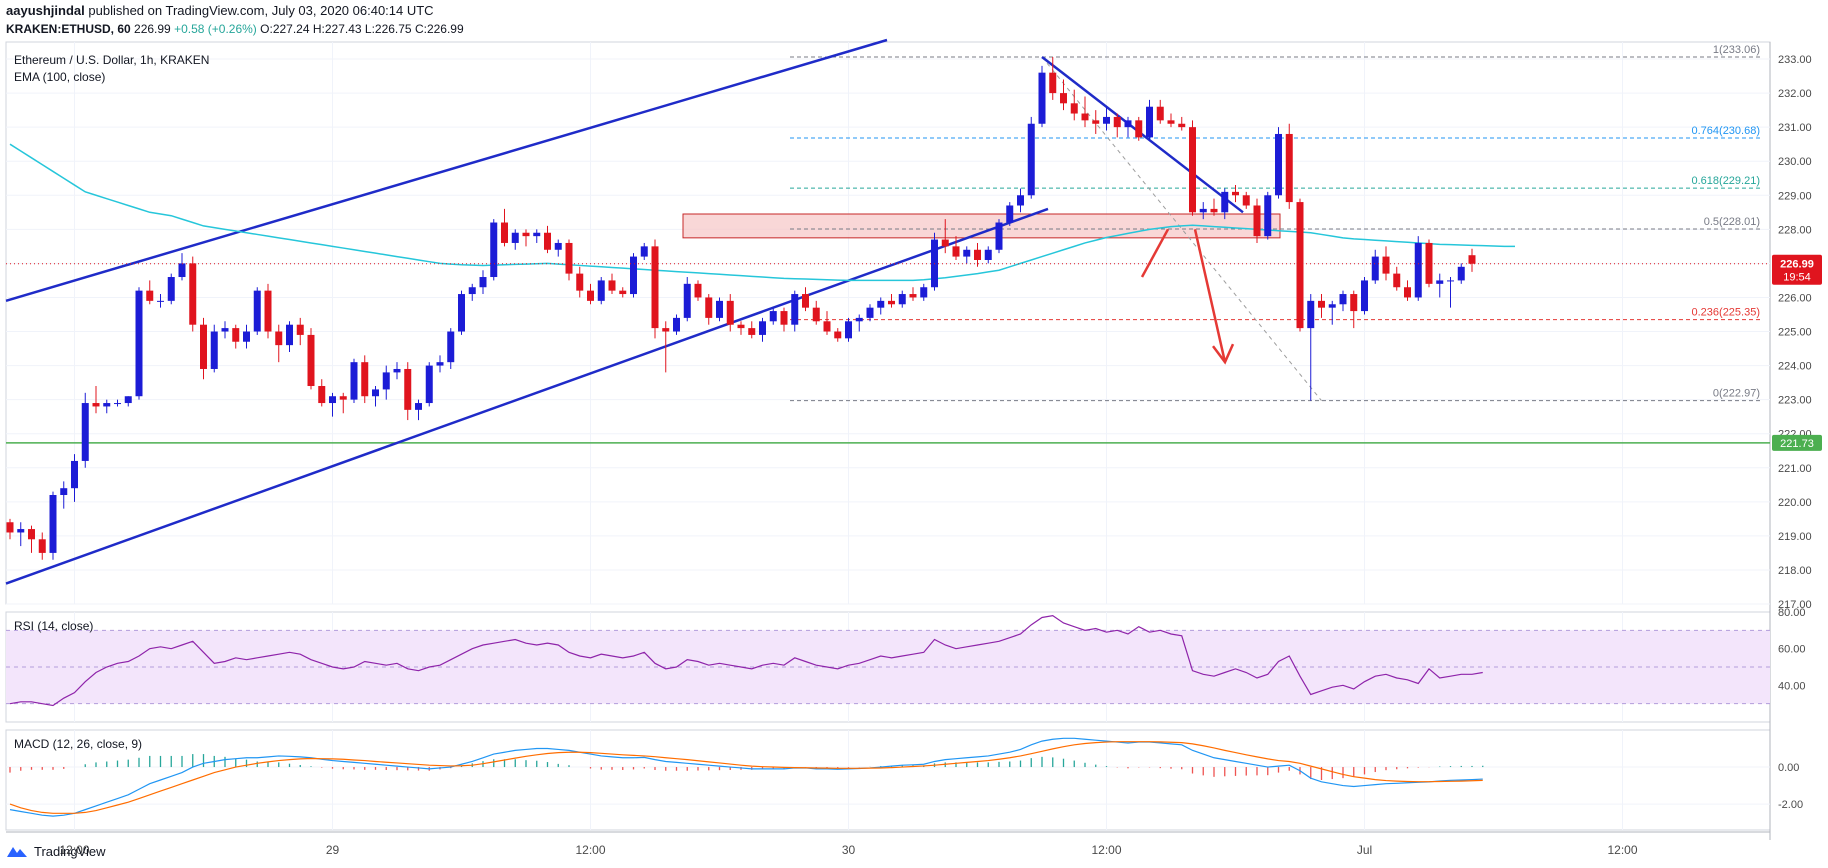 This screenshot has height=868, width=1828. Describe the element at coordinates (1726, 313) in the screenshot. I see `fib-label: 0.236(225.35)` at that location.